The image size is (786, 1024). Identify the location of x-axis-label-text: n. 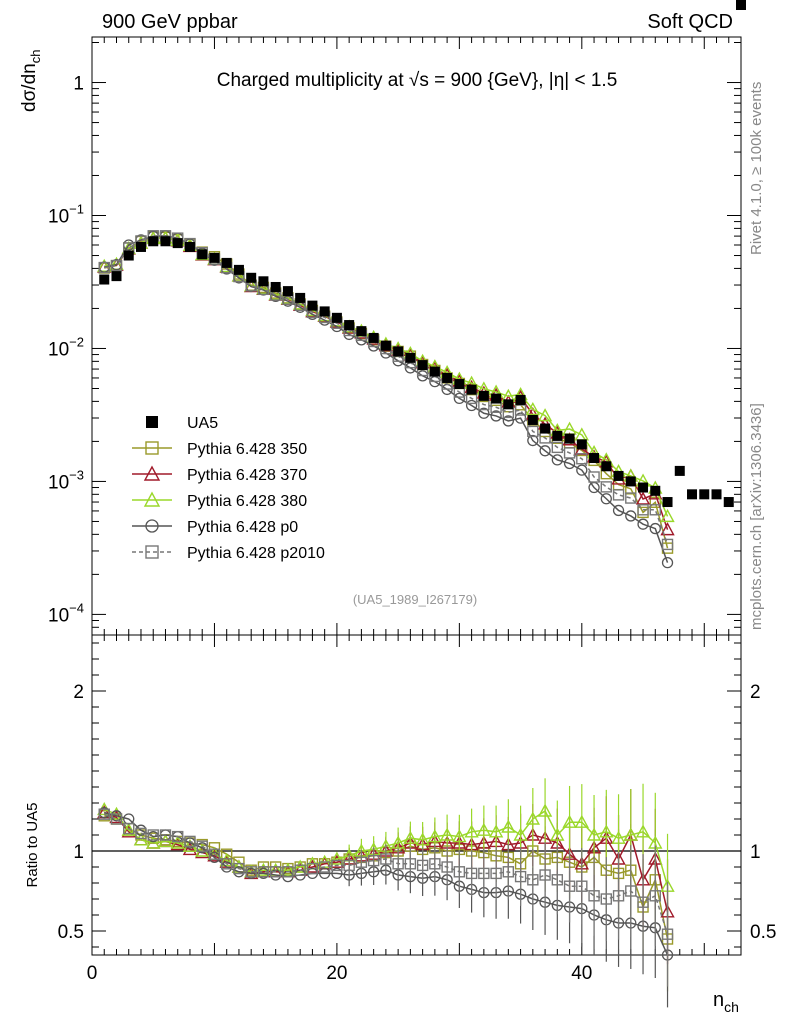
(718, 1000).